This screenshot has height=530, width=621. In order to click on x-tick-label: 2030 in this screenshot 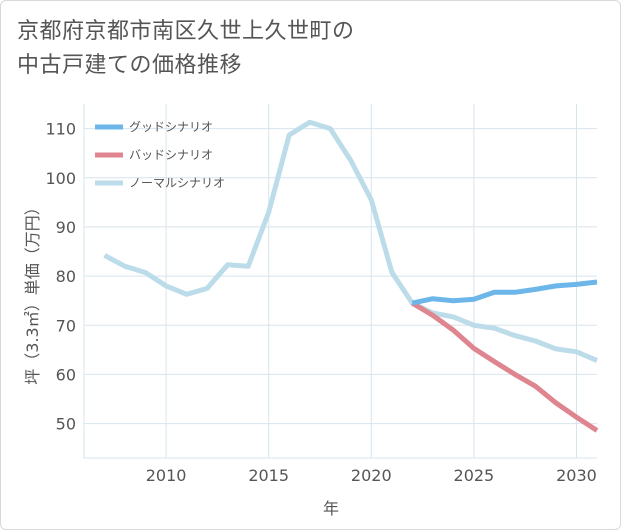, I will do `click(576, 475)`.